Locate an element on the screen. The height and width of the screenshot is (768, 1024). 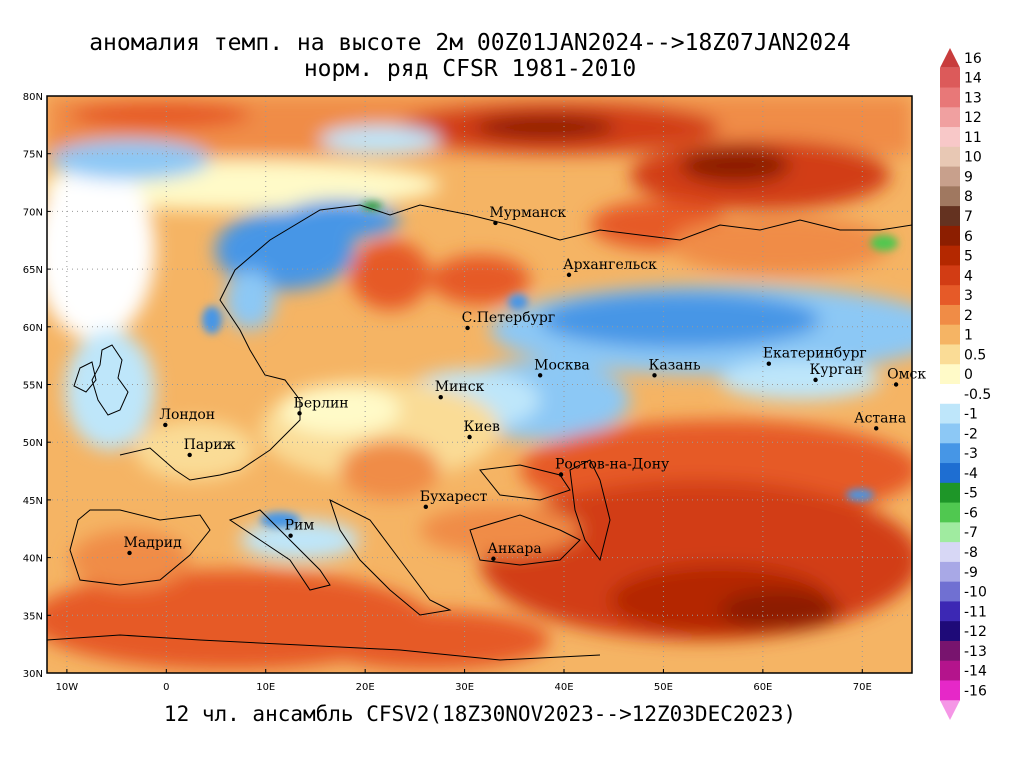
colorbar-label: -5 is located at coordinates (971, 494).